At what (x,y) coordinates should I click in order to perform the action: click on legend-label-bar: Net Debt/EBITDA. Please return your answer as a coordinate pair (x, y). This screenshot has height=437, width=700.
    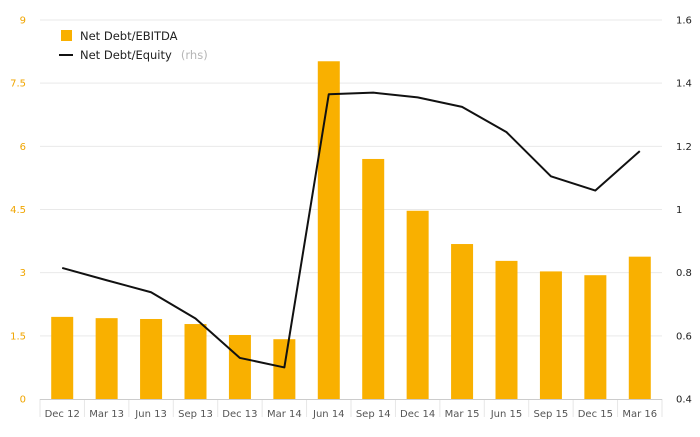
    Looking at the image, I should click on (129, 36).